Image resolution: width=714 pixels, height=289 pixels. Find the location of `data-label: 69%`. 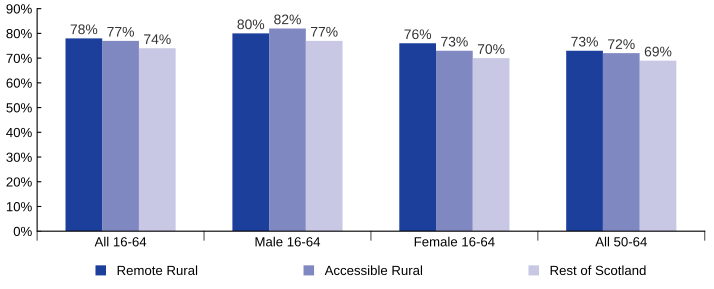

data-label: 69% is located at coordinates (658, 51).